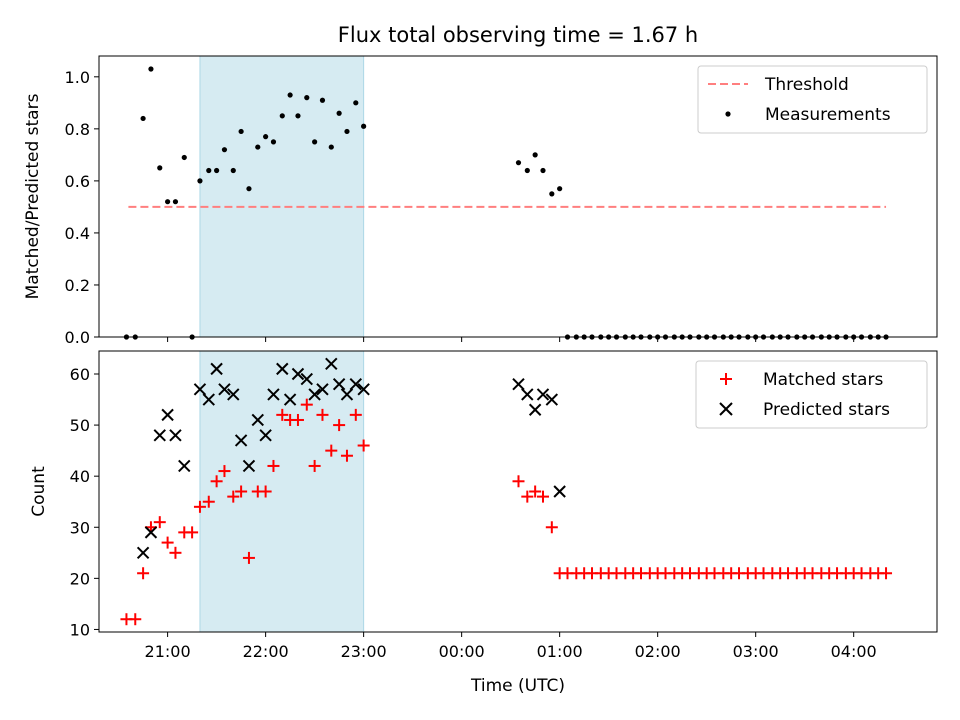 The width and height of the screenshot is (960, 720). I want to click on x-tick-label: 23:00, so click(364, 651).